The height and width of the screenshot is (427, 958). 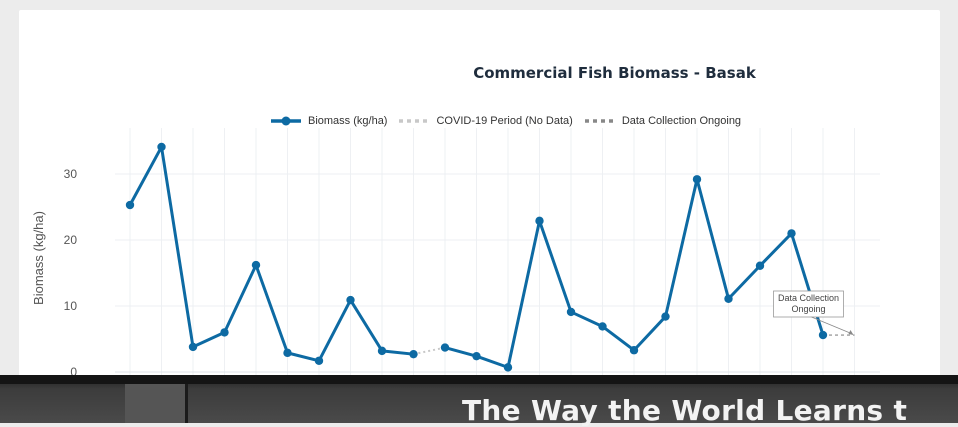 I want to click on chart-title: Commercial Fish Biomass - Basak, so click(x=614, y=73).